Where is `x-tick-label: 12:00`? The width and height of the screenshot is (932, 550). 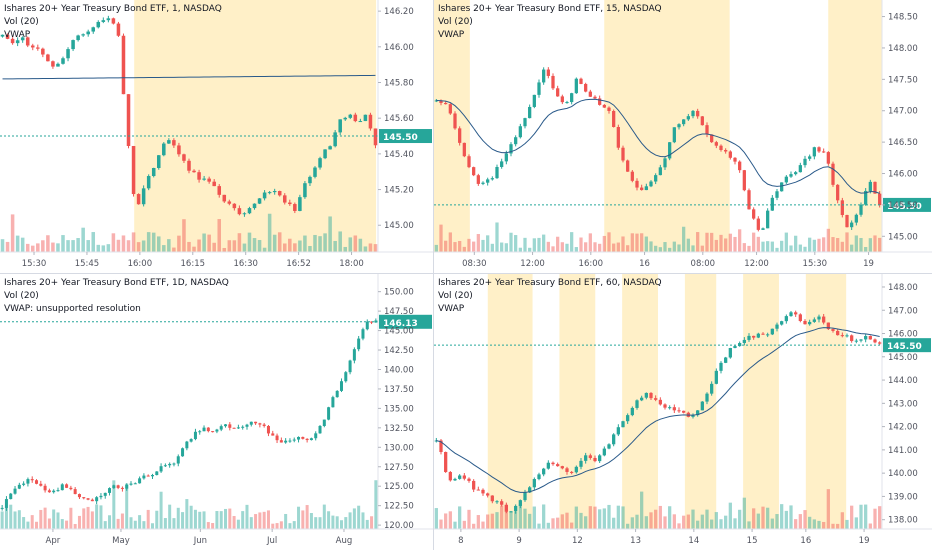 x-tick-label: 12:00 is located at coordinates (532, 264).